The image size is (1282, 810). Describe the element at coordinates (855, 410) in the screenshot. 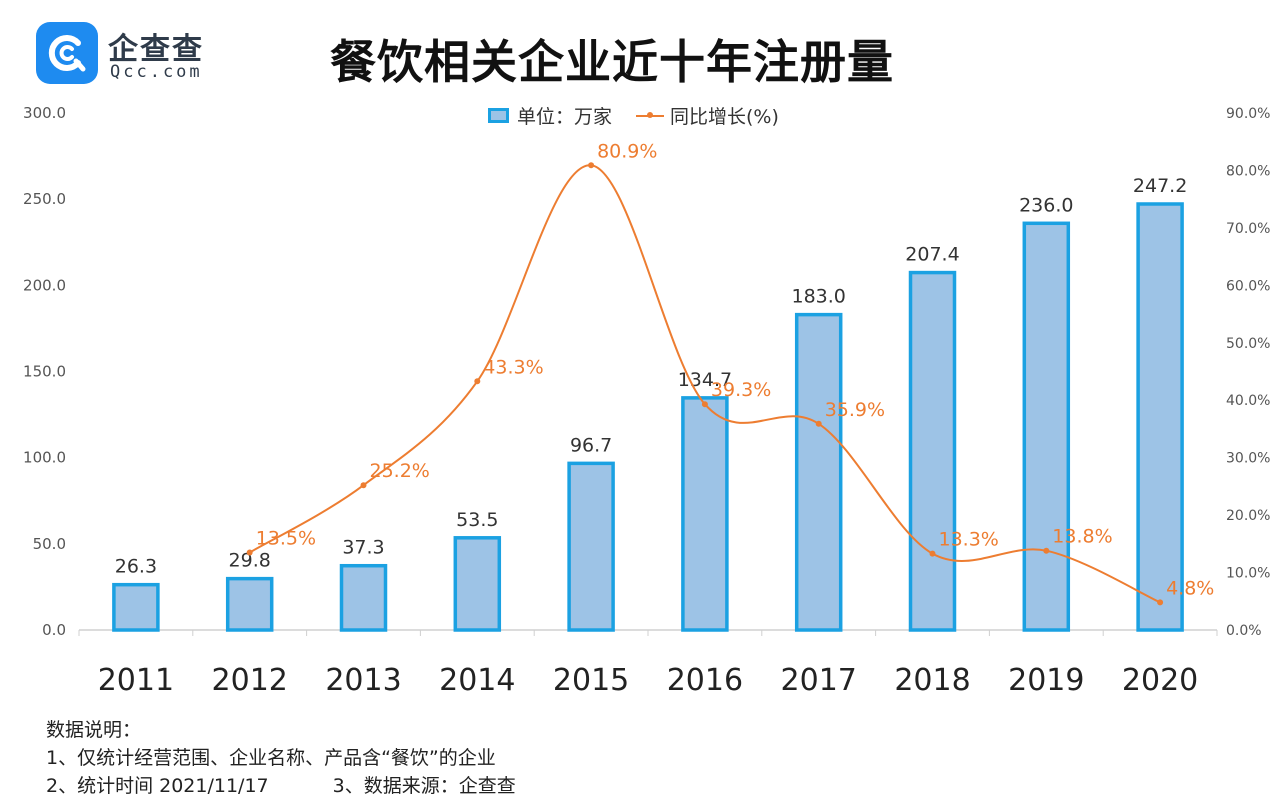

I see `growth-label: 35.9%` at that location.